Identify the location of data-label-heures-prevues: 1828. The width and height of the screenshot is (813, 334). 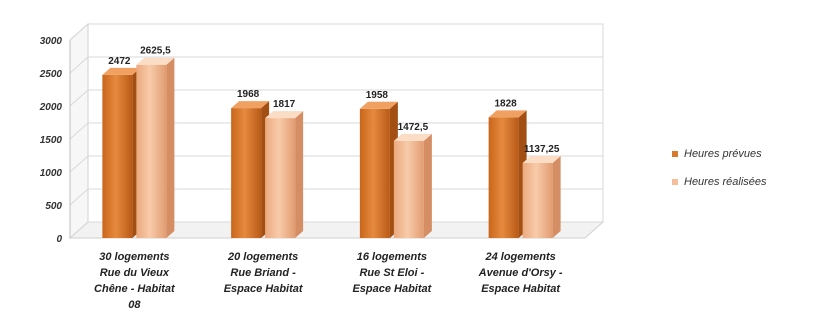
(506, 103).